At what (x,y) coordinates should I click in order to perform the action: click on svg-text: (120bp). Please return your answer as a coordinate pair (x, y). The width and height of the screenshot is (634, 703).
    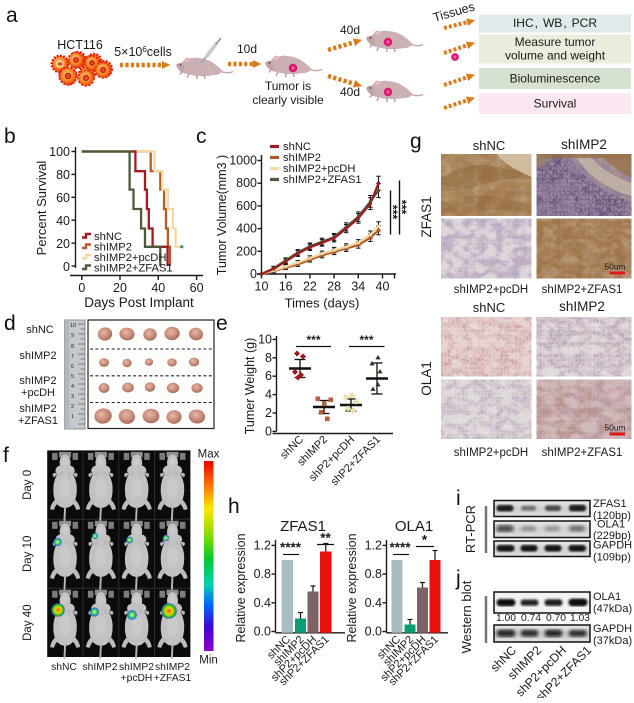
    Looking at the image, I should click on (612, 516).